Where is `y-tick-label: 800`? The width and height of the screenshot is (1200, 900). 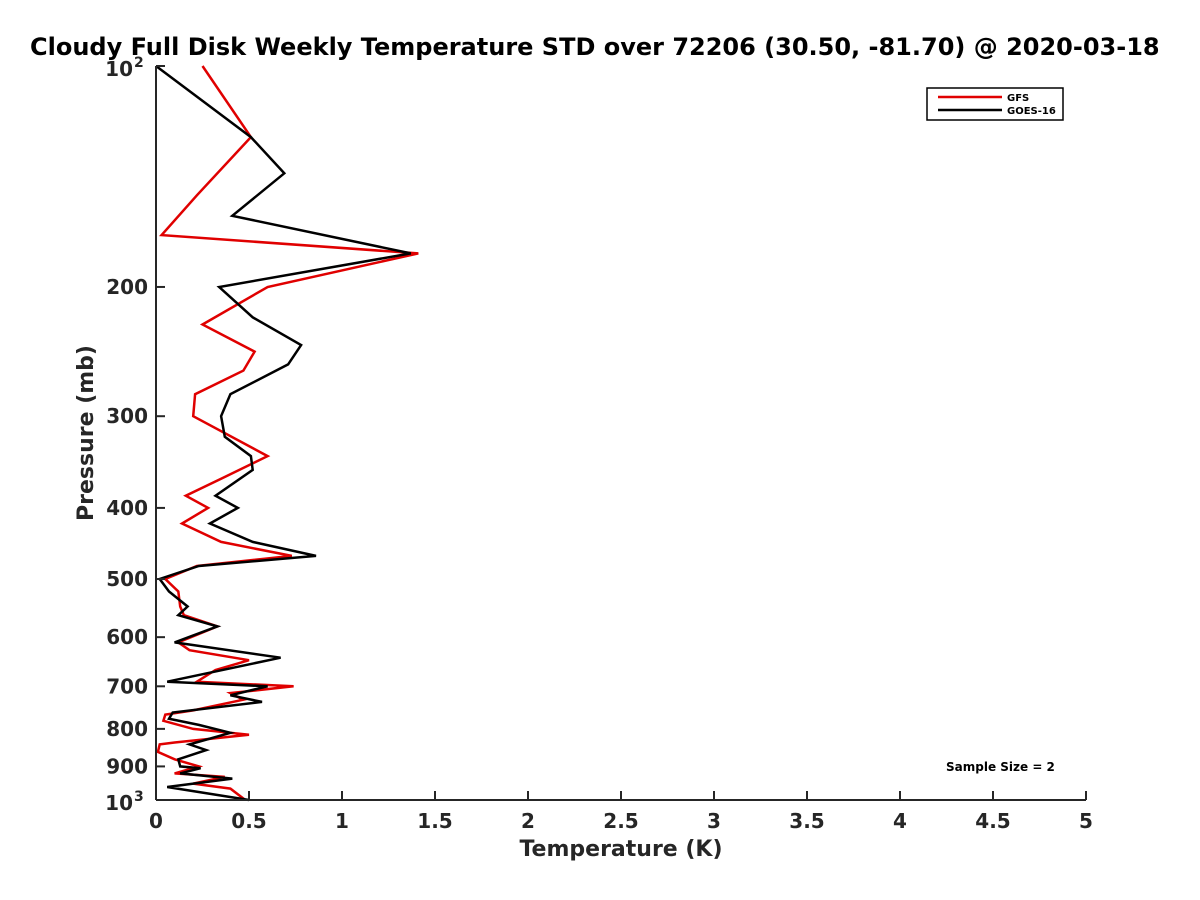 y-tick-label: 800 is located at coordinates (127, 729).